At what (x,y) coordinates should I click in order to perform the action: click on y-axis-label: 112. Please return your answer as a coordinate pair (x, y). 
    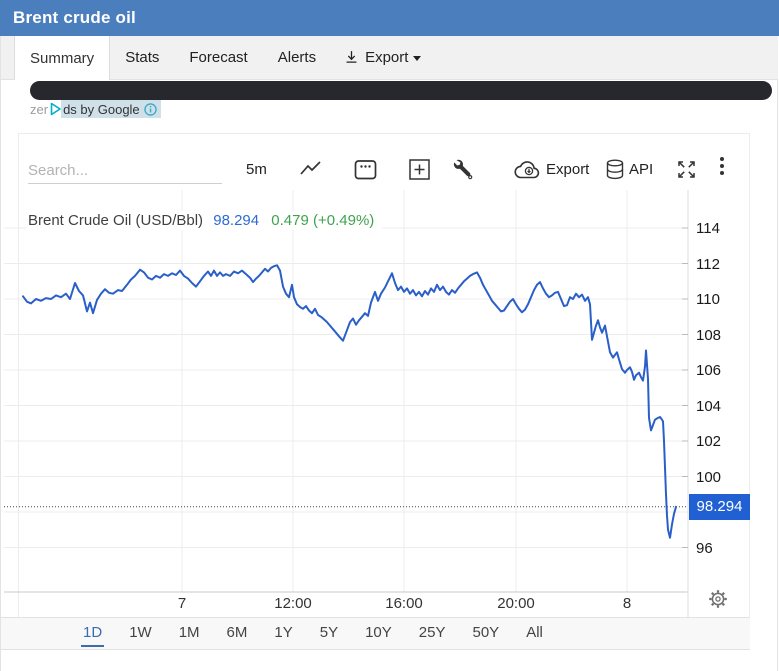
    Looking at the image, I should click on (708, 264).